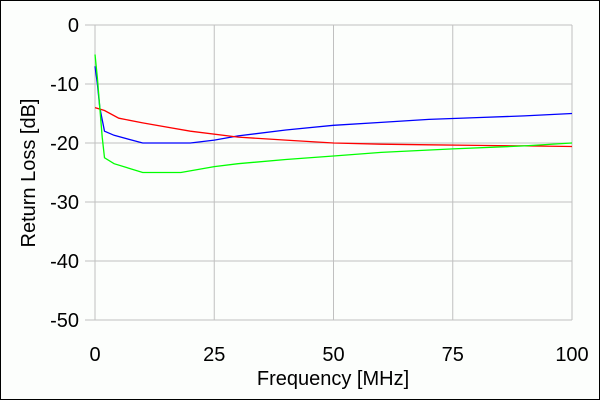  Describe the element at coordinates (453, 355) in the screenshot. I see `x-tick-label: 75` at that location.